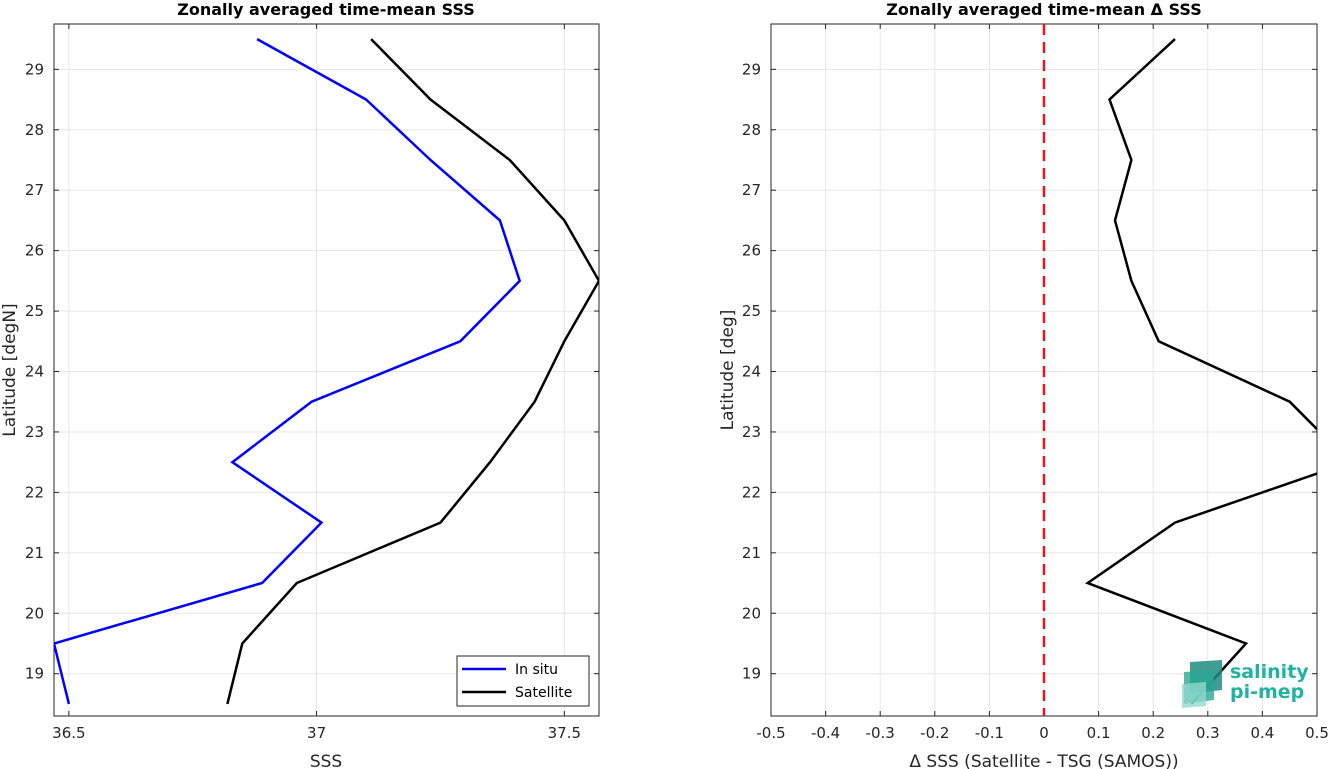 Image resolution: width=1330 pixels, height=769 pixels. What do you see at coordinates (326, 9) in the screenshot?
I see `chart-title: Zonally averaged time-mean SSS` at bounding box center [326, 9].